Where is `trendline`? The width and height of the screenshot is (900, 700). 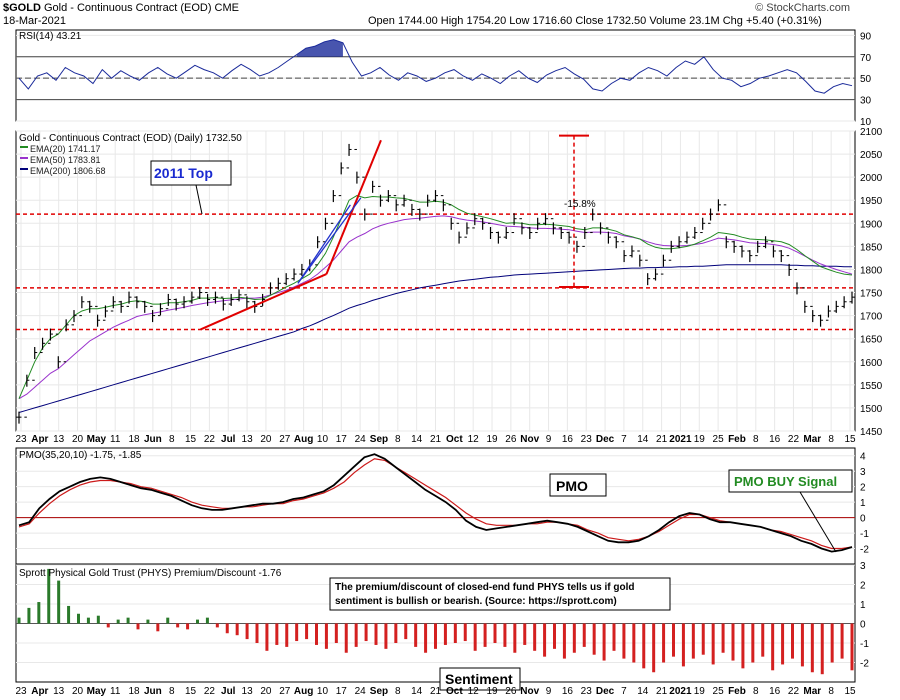 trendline is located at coordinates (324, 244).